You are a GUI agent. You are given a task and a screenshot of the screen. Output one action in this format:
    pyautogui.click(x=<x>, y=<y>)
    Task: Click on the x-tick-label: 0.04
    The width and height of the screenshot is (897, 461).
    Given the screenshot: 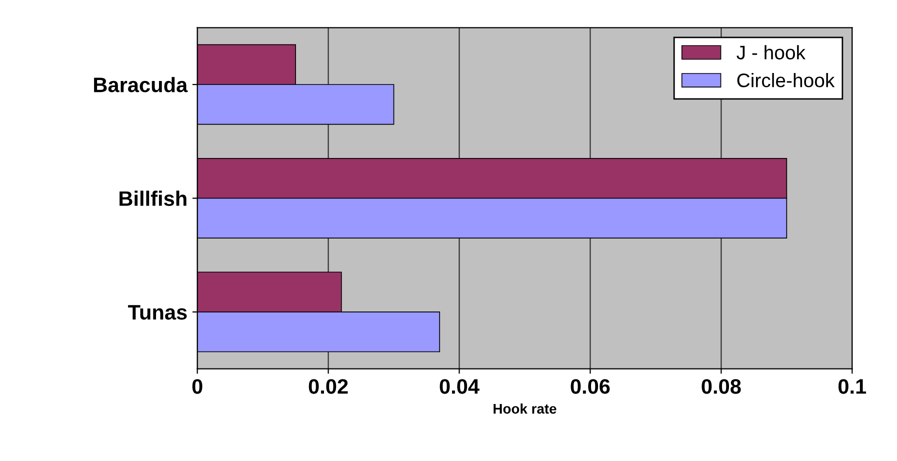 What is the action you would take?
    pyautogui.click(x=460, y=386)
    